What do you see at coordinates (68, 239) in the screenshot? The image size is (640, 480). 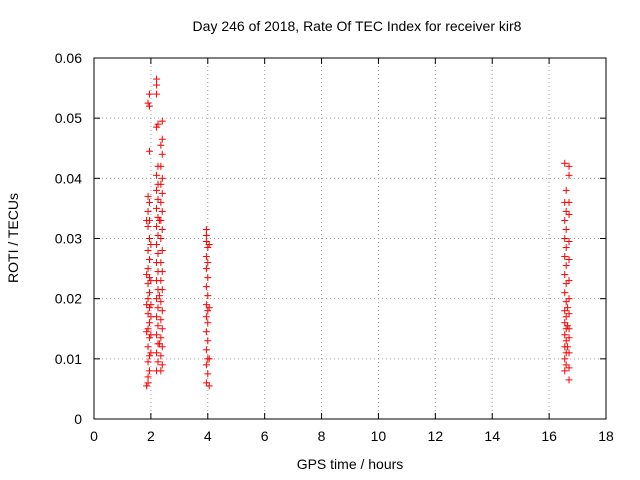 I see `y-tick-label: 0.03` at bounding box center [68, 239].